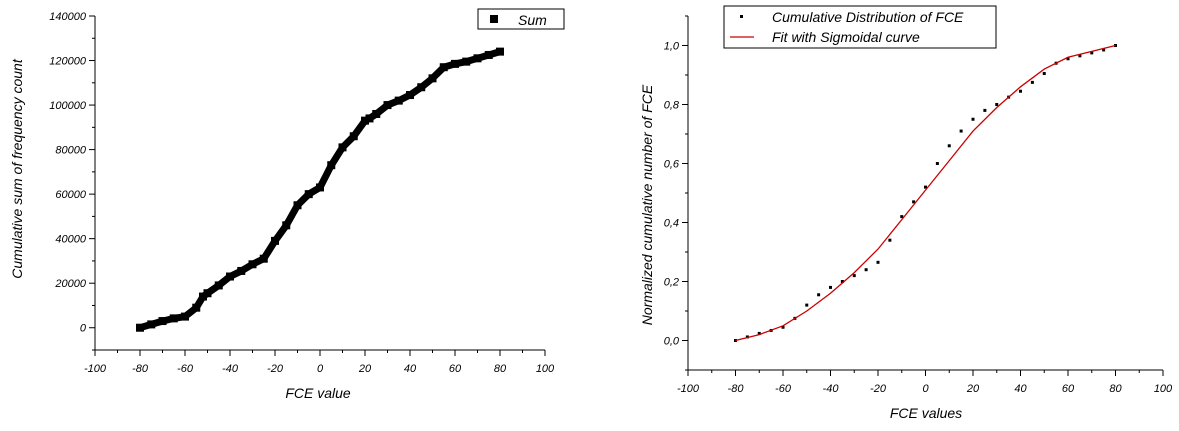  Describe the element at coordinates (672, 165) in the screenshot. I see `y-tick-label: 0,6` at that location.